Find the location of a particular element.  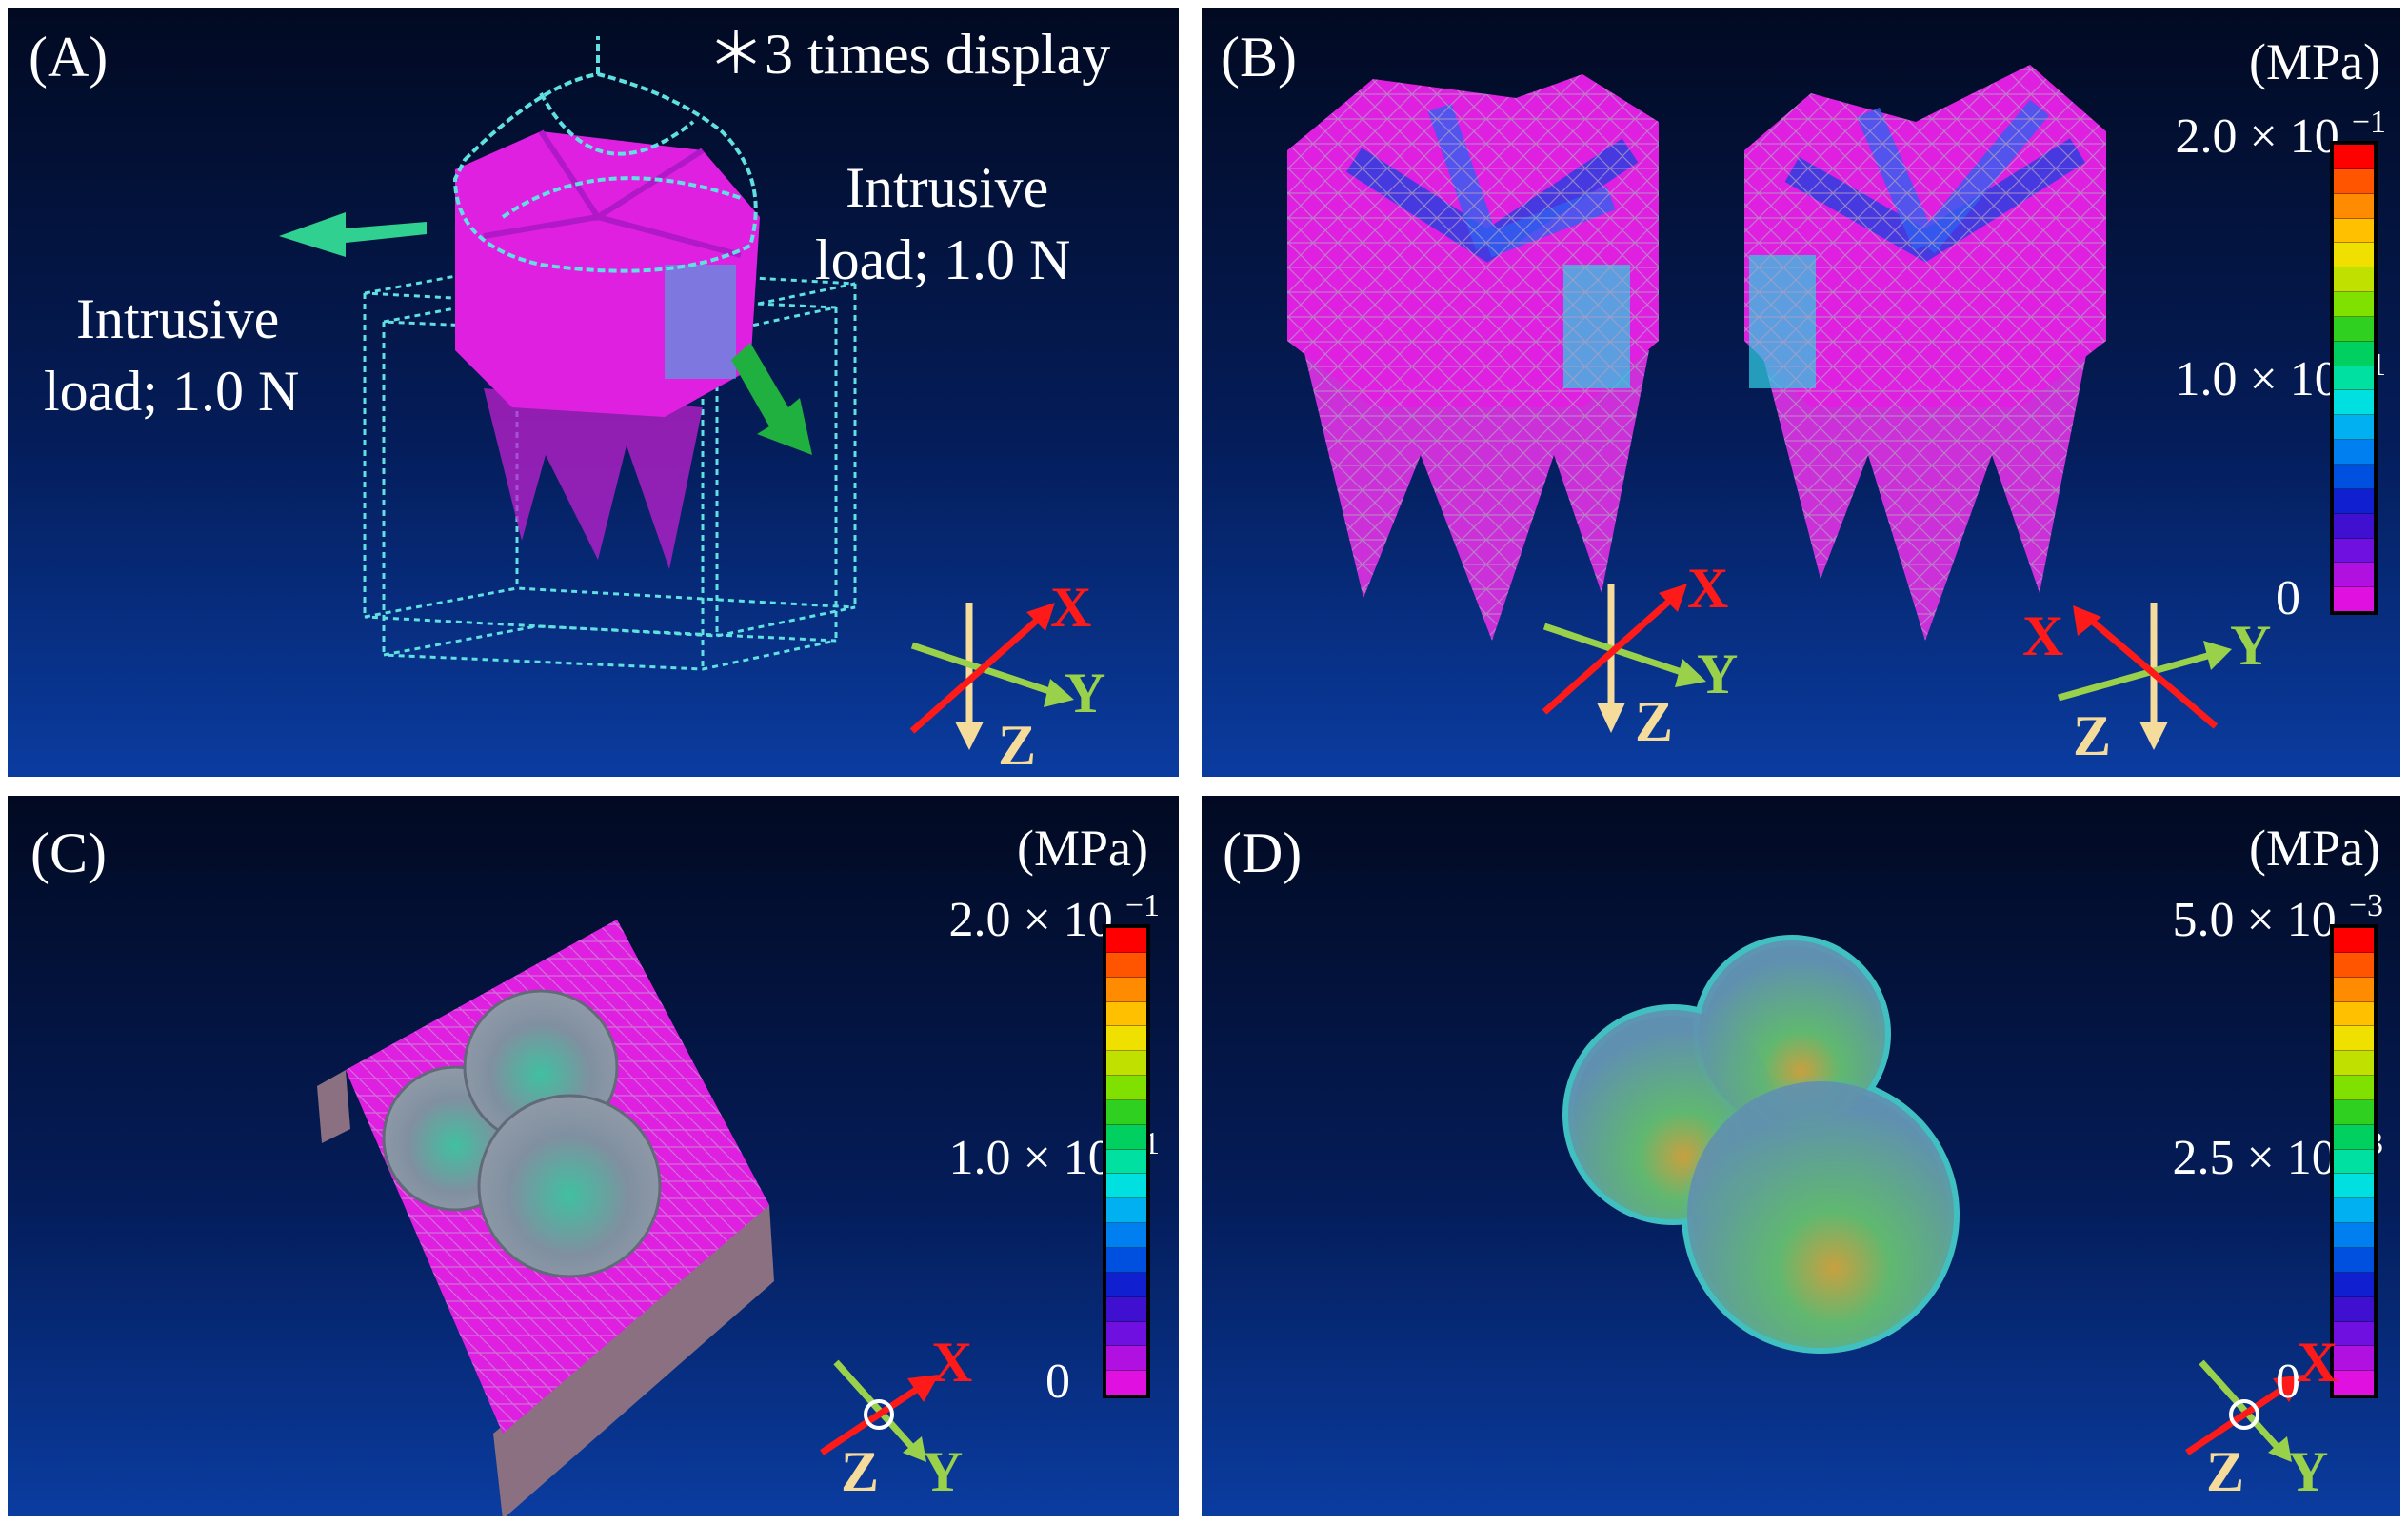

panel-d-unit: (MPa) is located at coordinates (2314, 849).